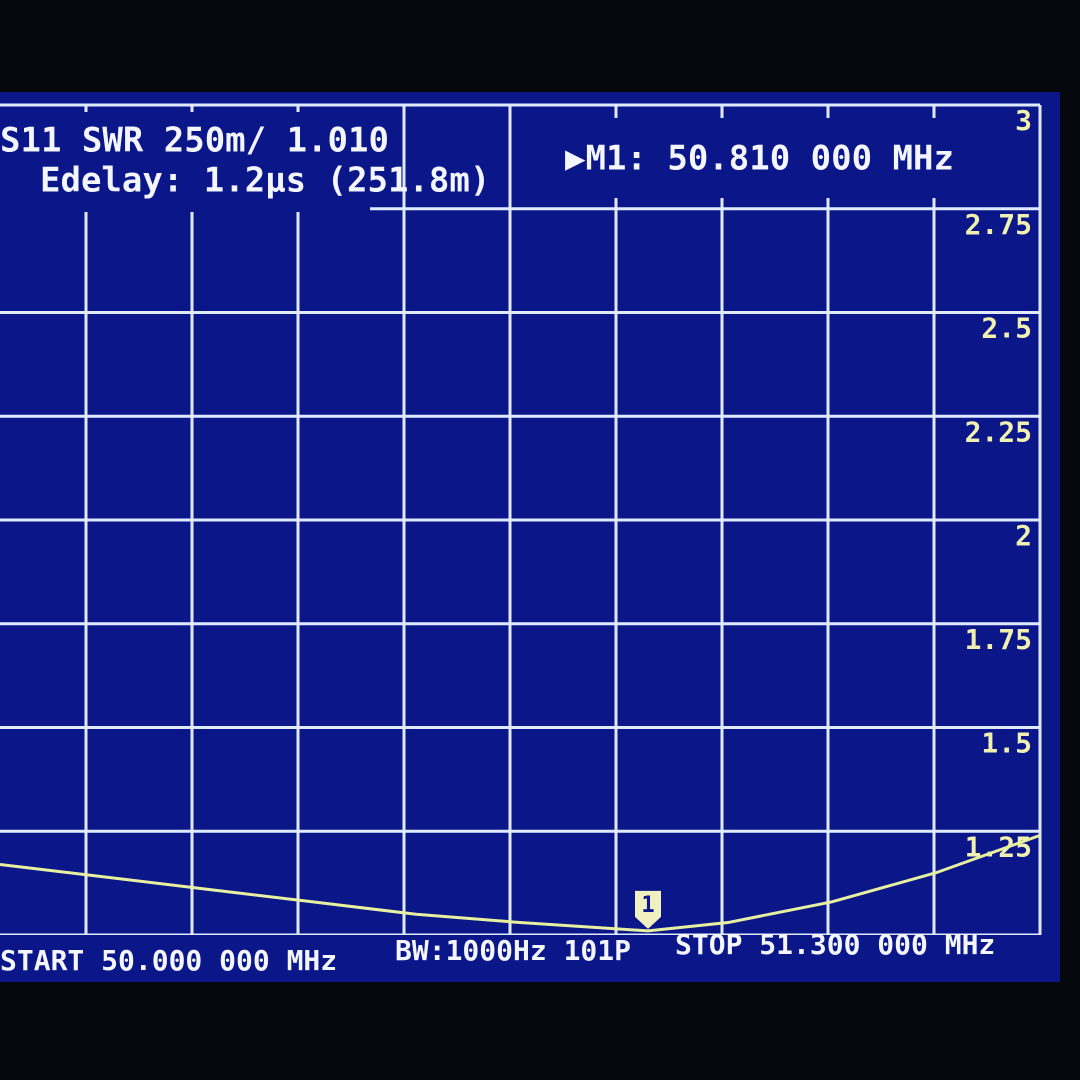 The width and height of the screenshot is (1080, 1080). I want to click on stop-freq: STOP 51.300 000 MHz, so click(835, 944).